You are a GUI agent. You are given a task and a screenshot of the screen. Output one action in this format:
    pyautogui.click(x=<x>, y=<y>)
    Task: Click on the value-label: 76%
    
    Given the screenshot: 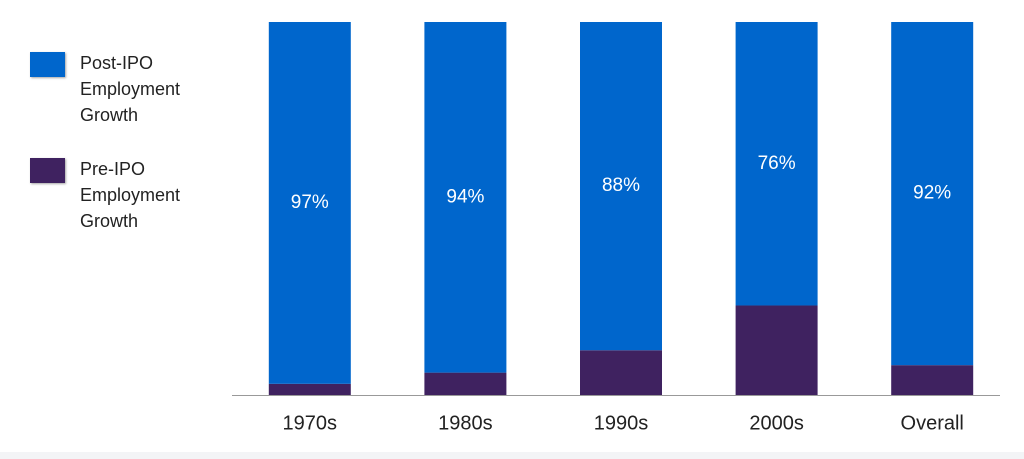 What is the action you would take?
    pyautogui.click(x=777, y=163)
    